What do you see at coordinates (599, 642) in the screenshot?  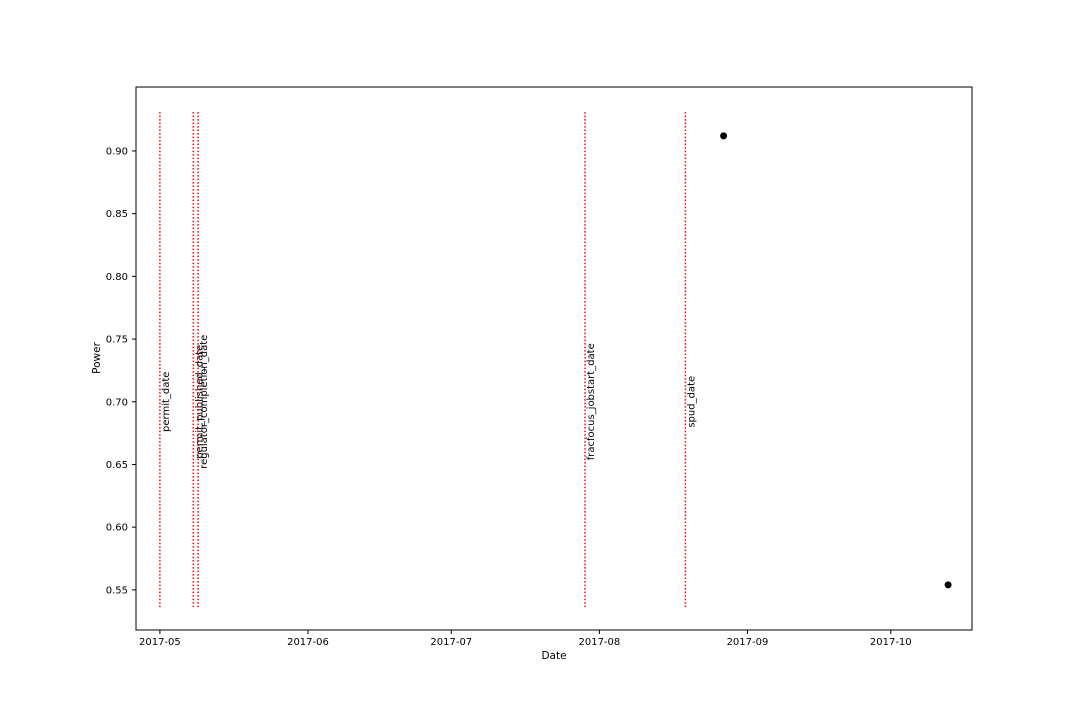 I see `x-tick-label: 2017-08` at bounding box center [599, 642].